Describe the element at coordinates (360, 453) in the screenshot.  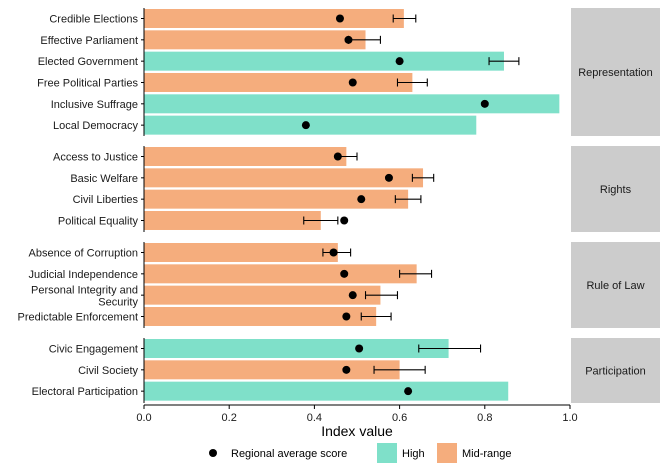
I see `legend: Regional average score High Mid-range` at that location.